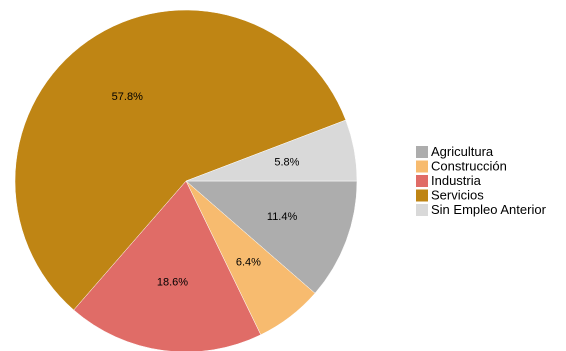 The width and height of the screenshot is (566, 351). Describe the element at coordinates (271, 150) in the screenshot. I see `pie-slice-sin-empleo-anterior` at that location.